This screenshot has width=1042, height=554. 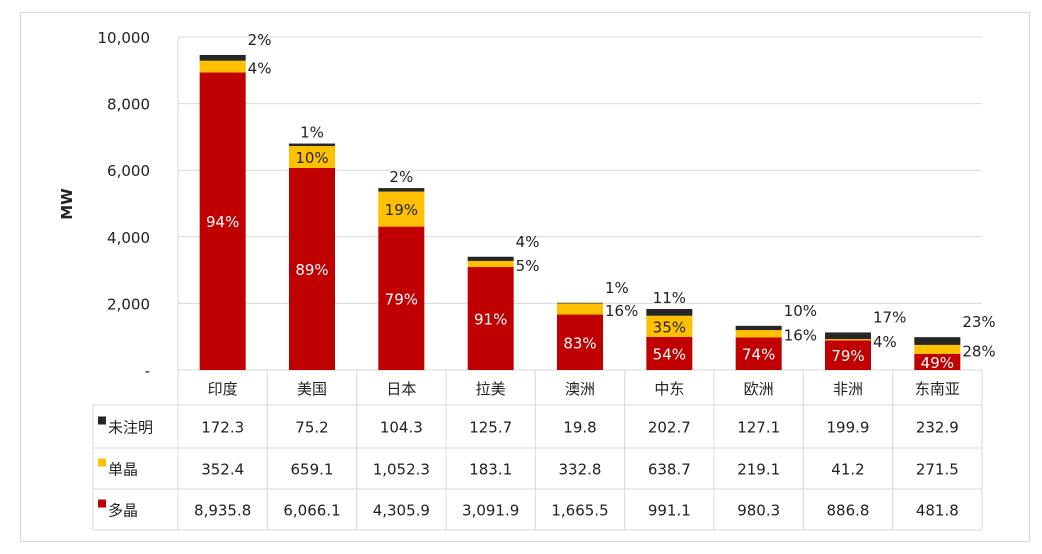 I want to click on y-tick-label: 2,000, so click(x=128, y=304).